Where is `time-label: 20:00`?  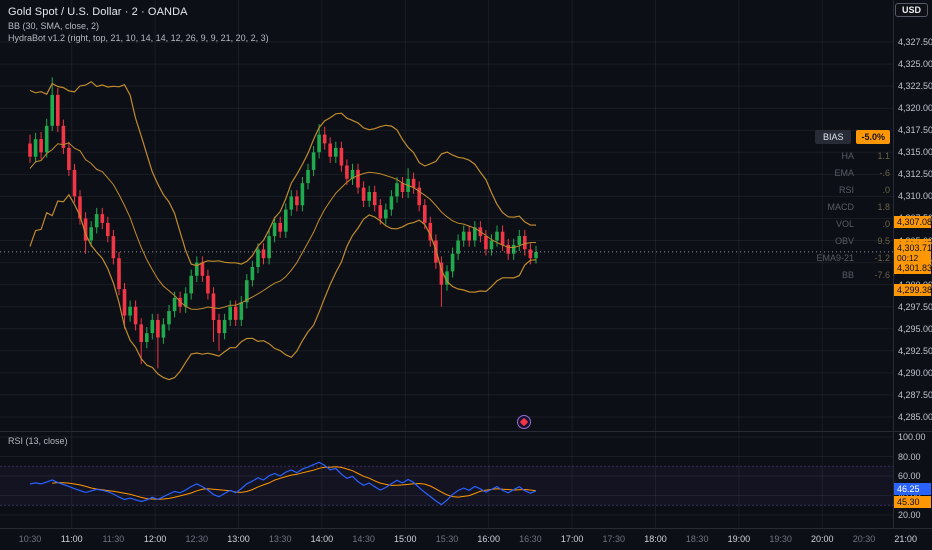 time-label: 20:00 is located at coordinates (822, 539).